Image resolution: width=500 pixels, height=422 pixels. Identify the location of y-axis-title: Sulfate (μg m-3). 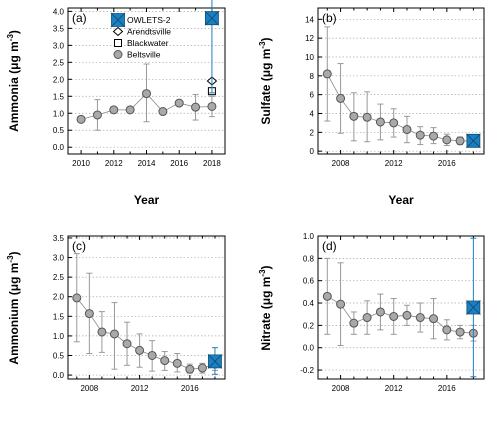
(265, 80).